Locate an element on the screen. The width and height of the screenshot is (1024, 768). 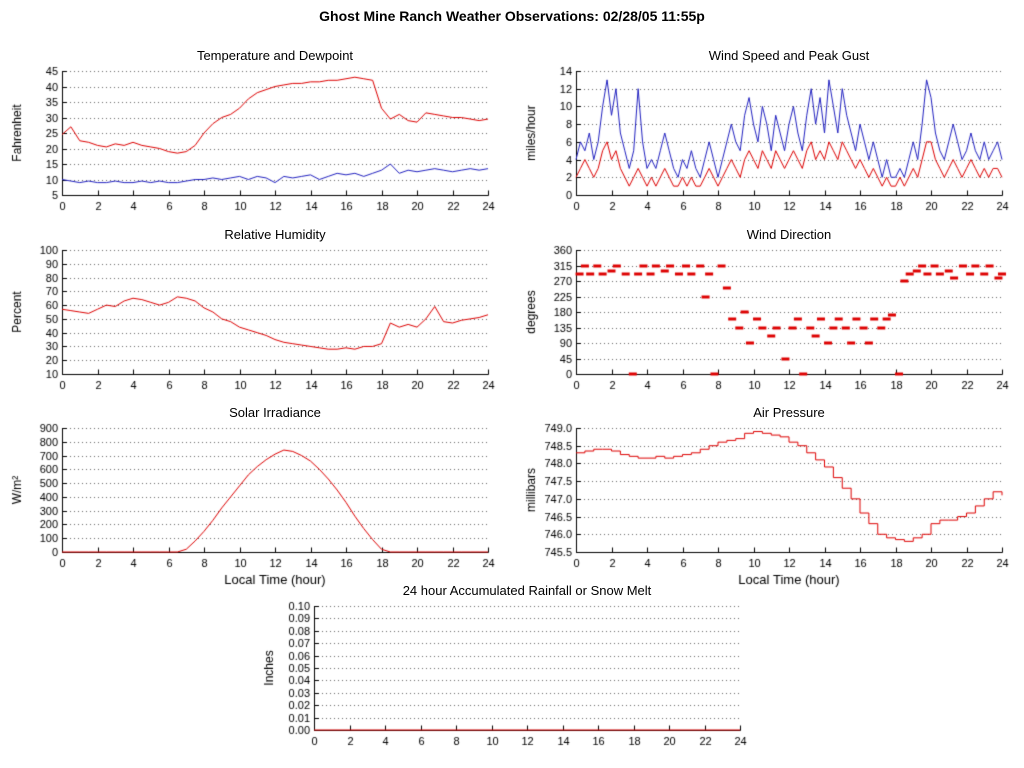
chart-air-pressure: Air Pressure is located at coordinates (765, 499).